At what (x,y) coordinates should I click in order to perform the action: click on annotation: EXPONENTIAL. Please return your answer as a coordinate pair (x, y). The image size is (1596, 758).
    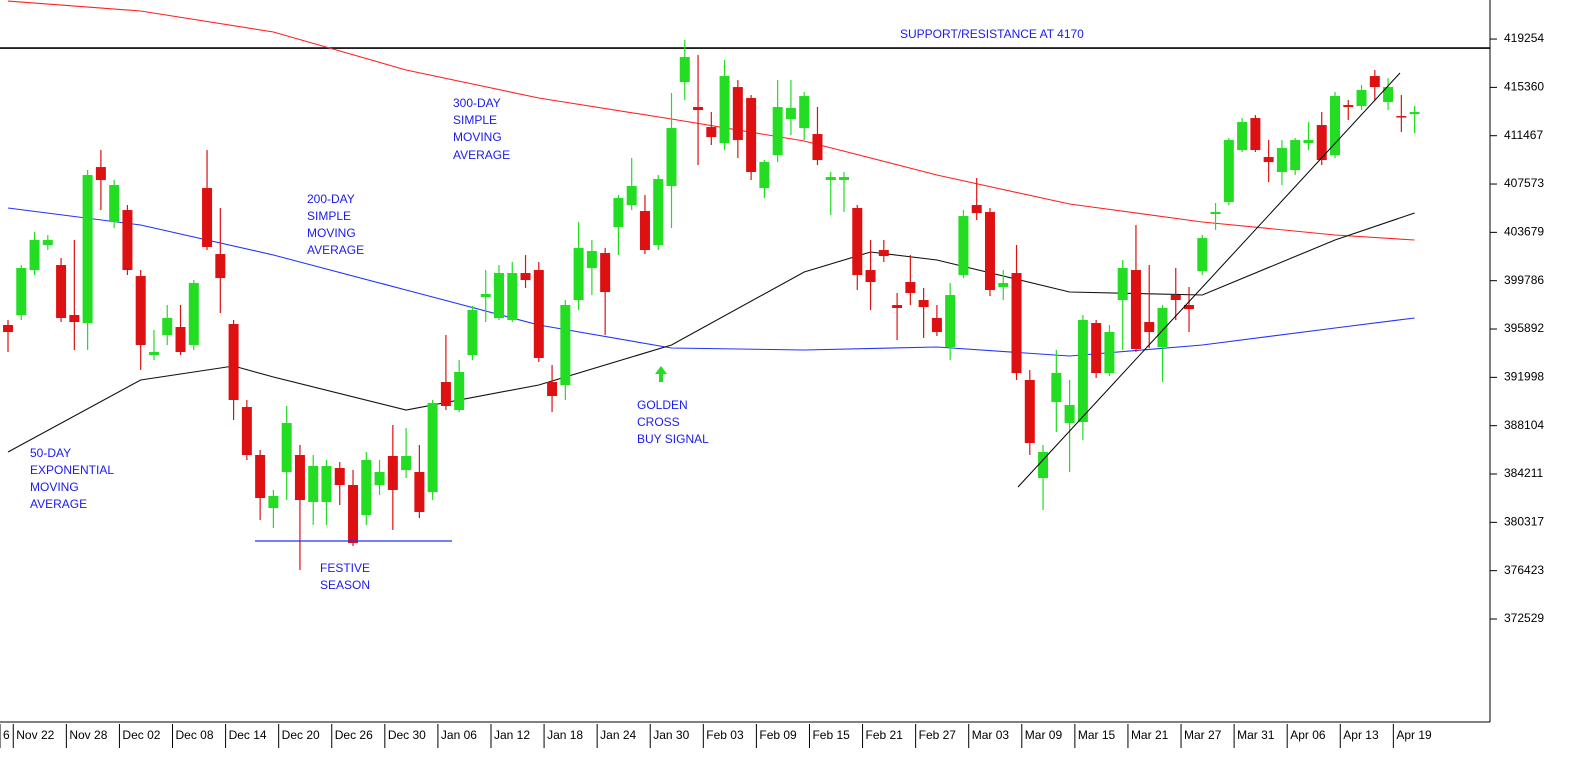
    Looking at the image, I should click on (72, 470).